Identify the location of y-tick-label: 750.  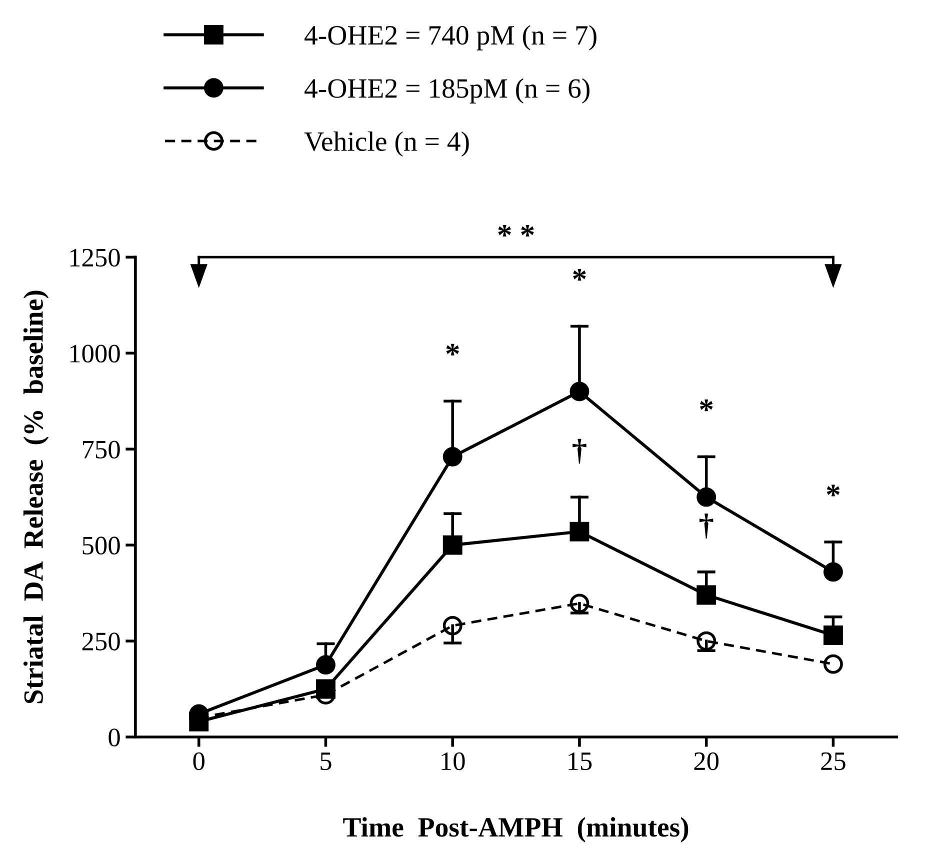
(101, 449).